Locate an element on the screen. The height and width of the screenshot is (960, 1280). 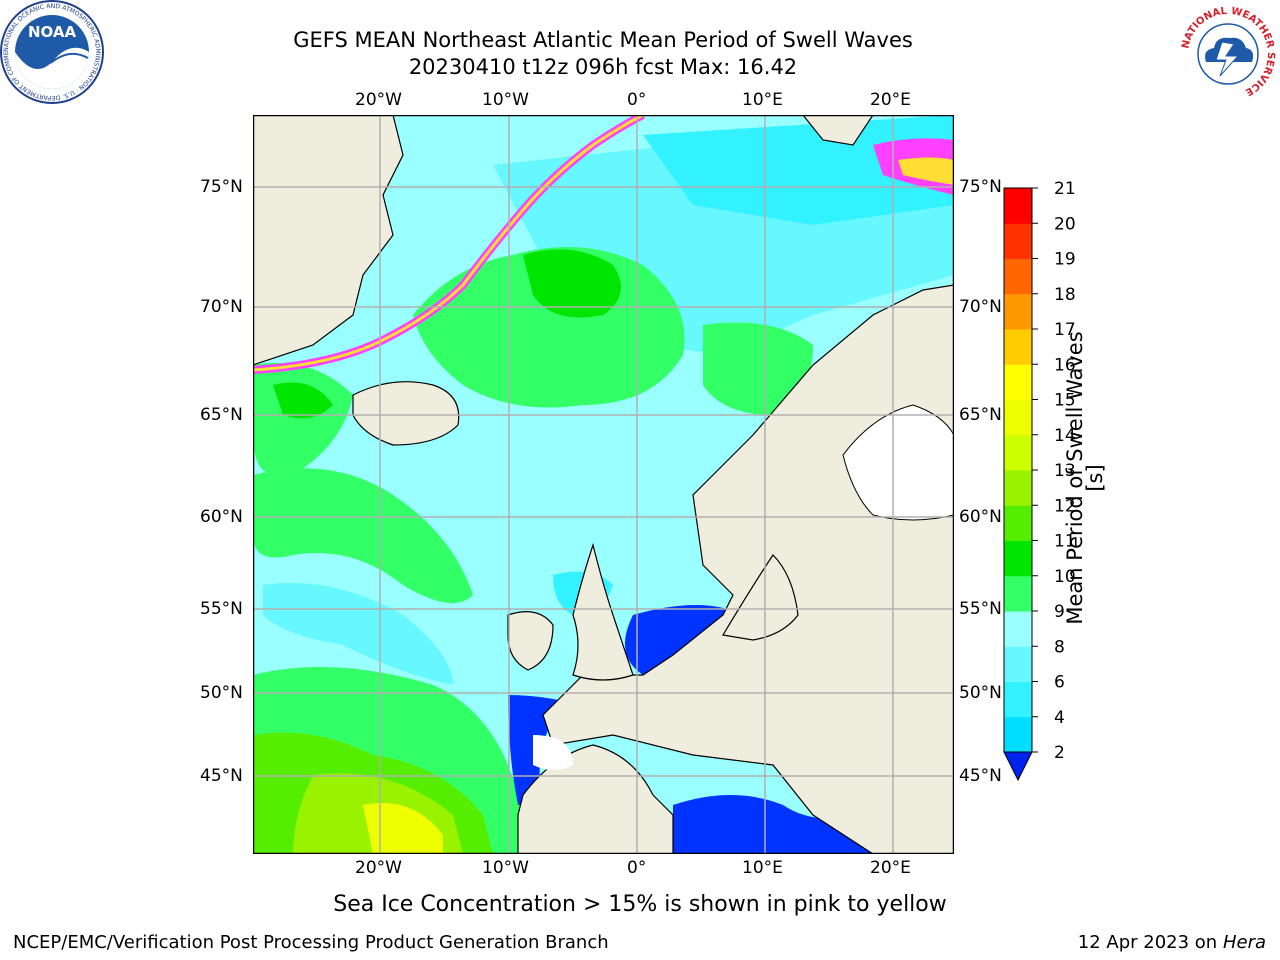
lat-tick-right: 55°N is located at coordinates (980, 609).